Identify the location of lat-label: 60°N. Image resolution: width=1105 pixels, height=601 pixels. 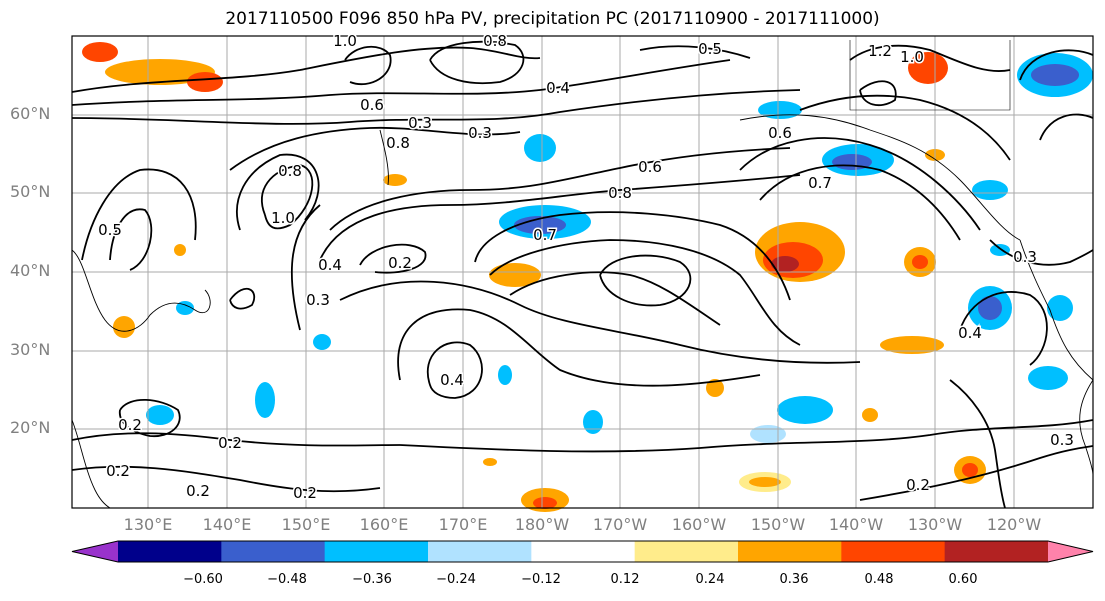
(30, 113).